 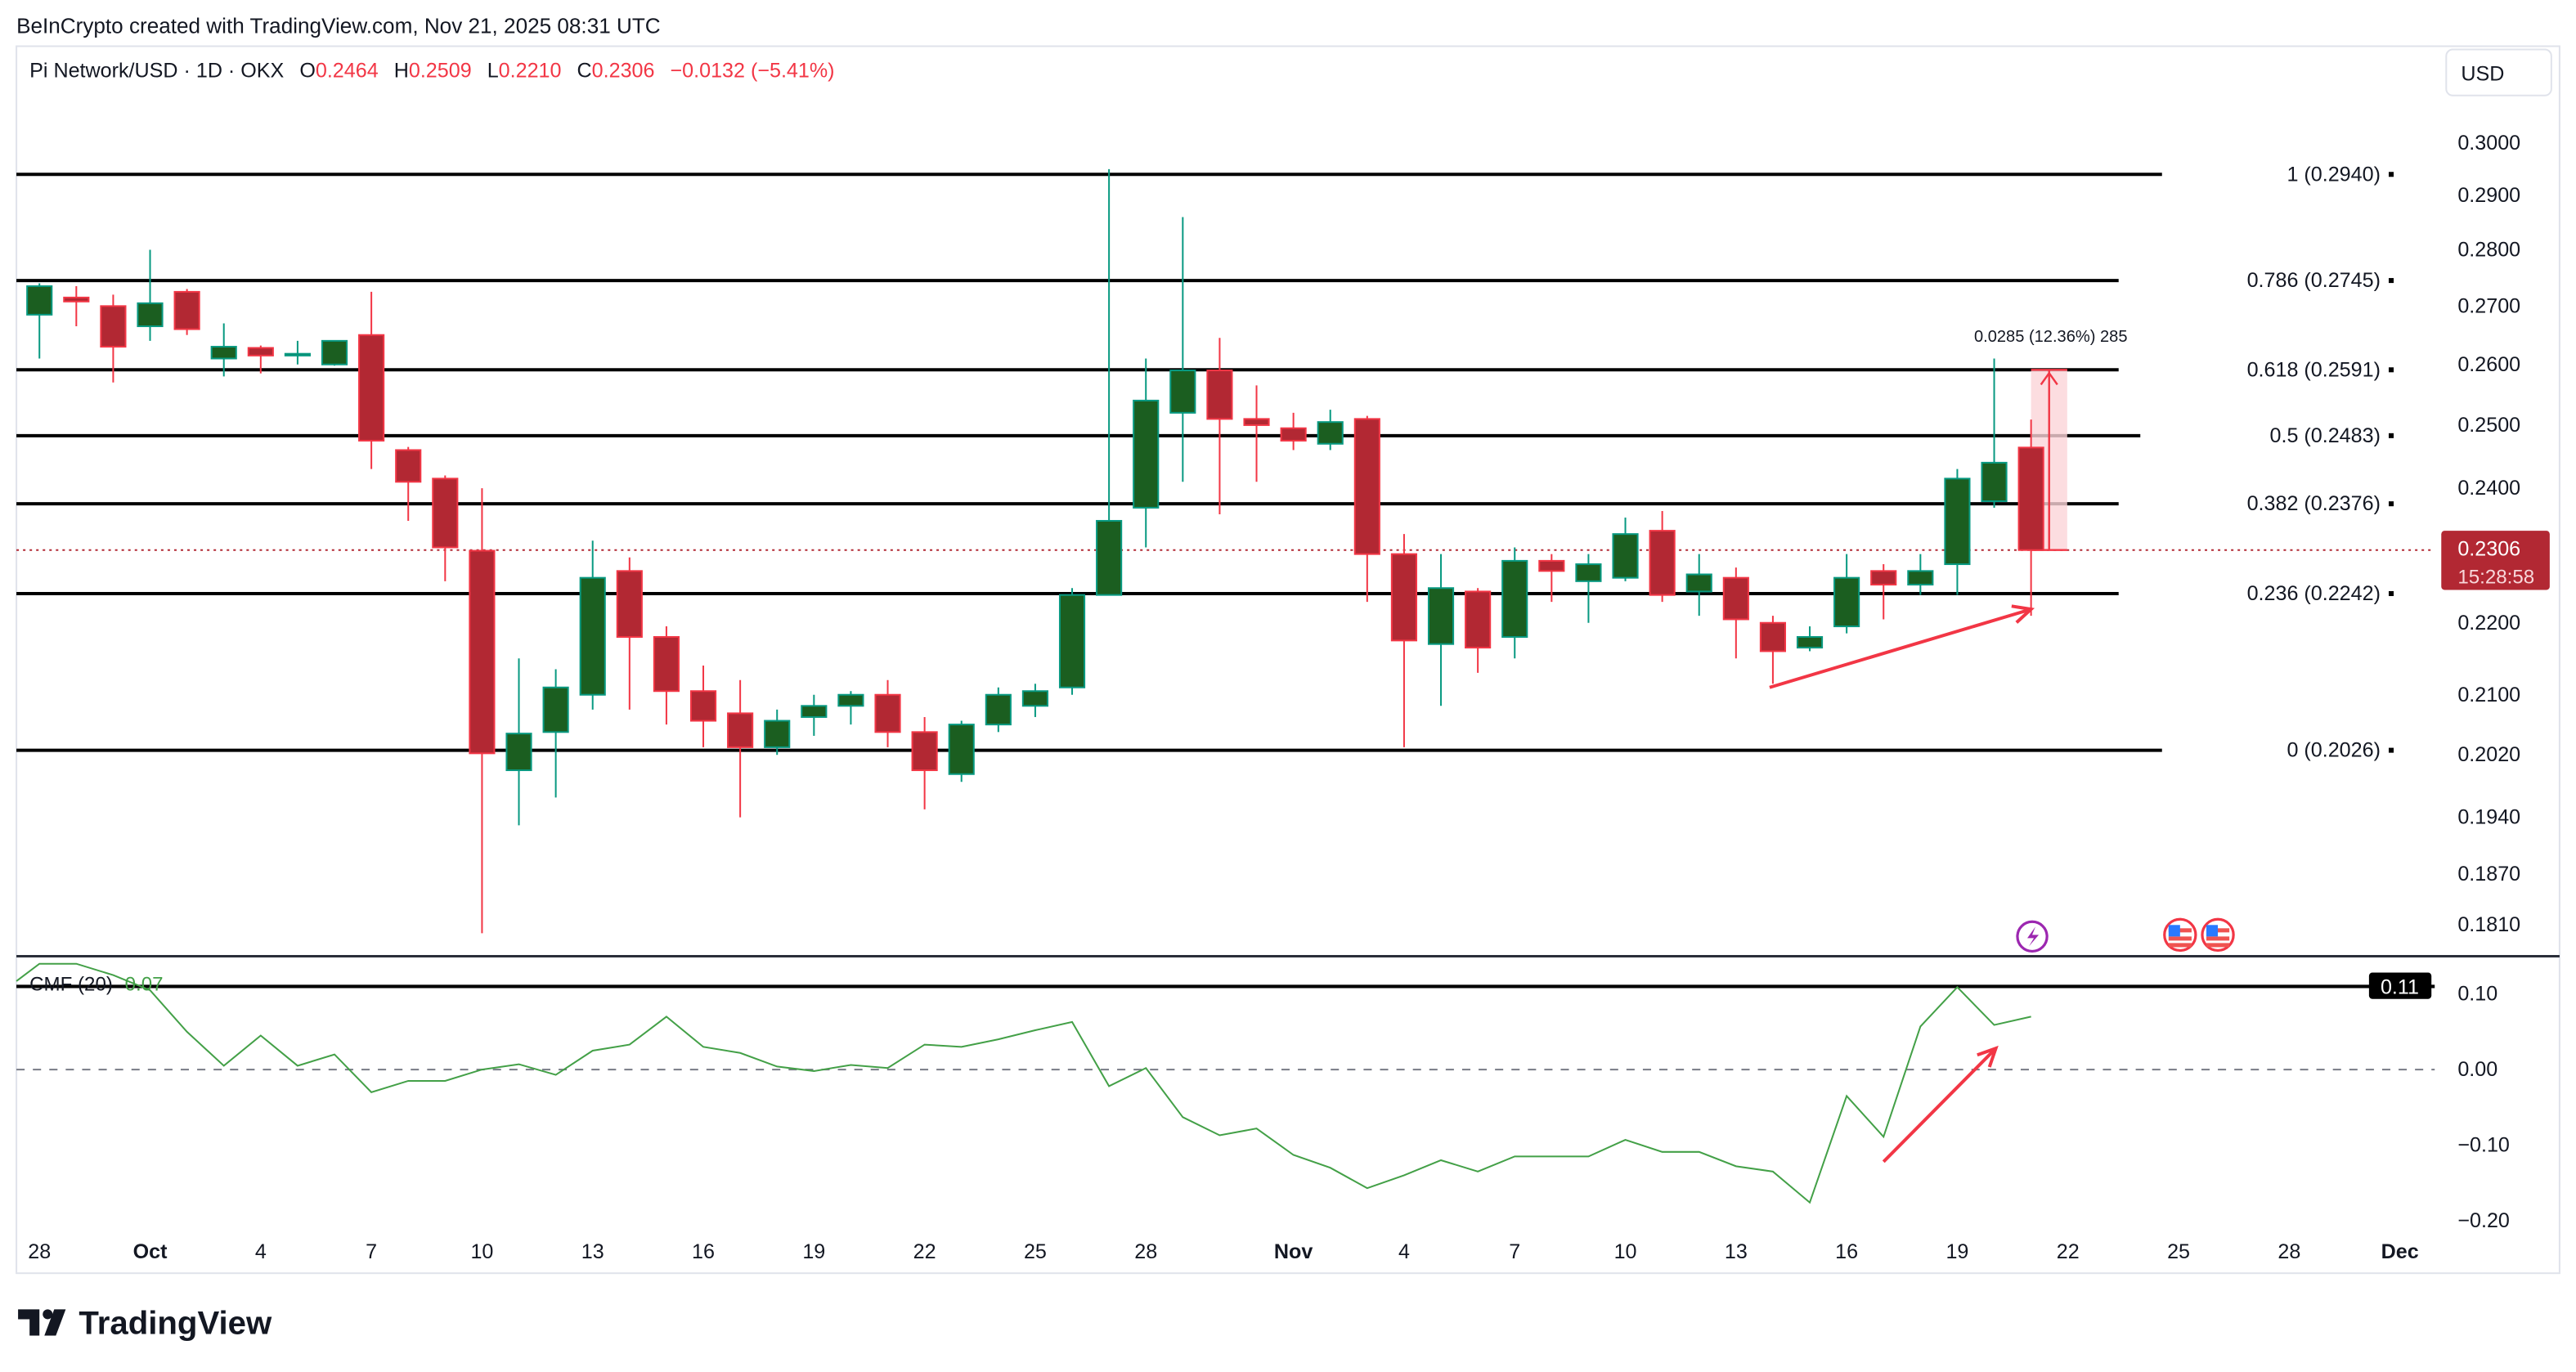 I want to click on currency-button: USD, so click(x=2498, y=72).